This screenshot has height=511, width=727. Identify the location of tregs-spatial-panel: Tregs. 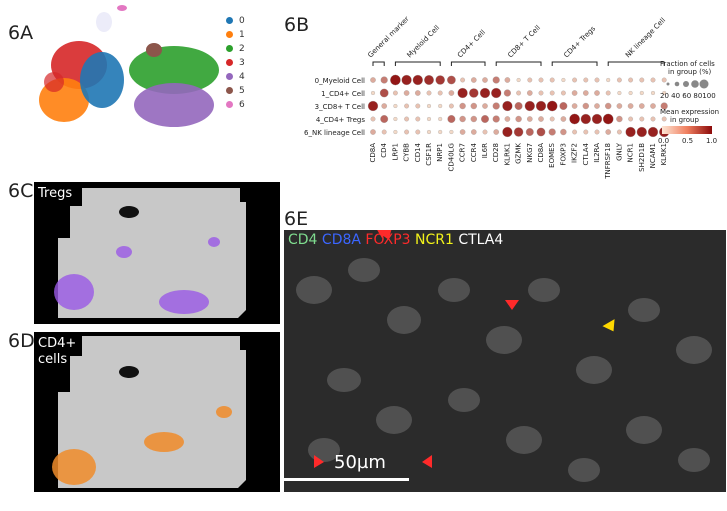
(157, 253).